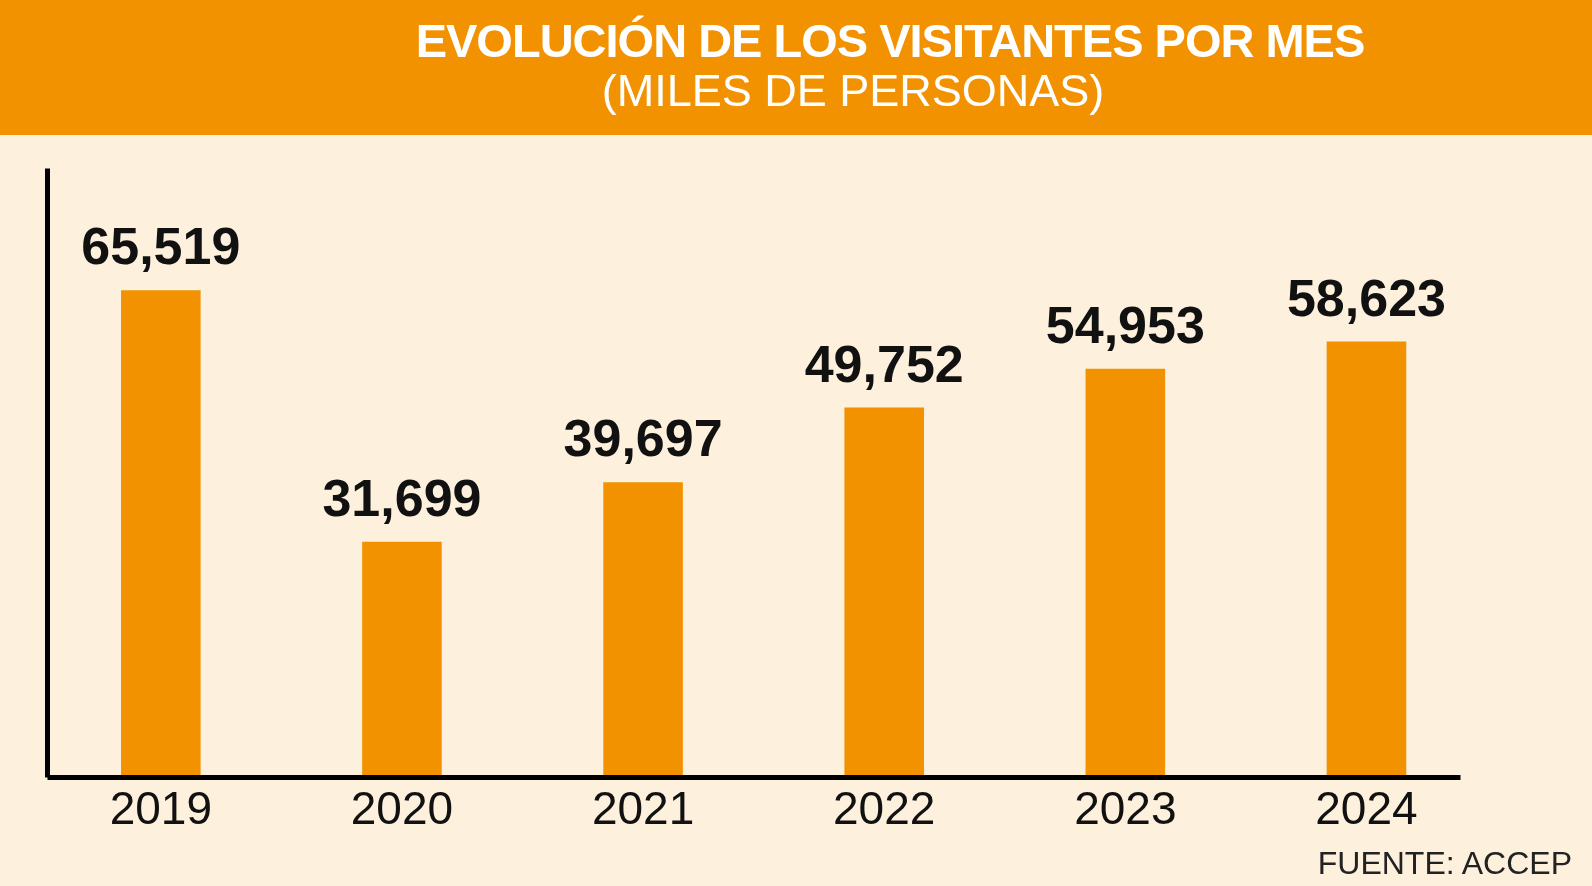 This screenshot has width=1592, height=886. I want to click on x-tick-label: 2020, so click(402, 807).